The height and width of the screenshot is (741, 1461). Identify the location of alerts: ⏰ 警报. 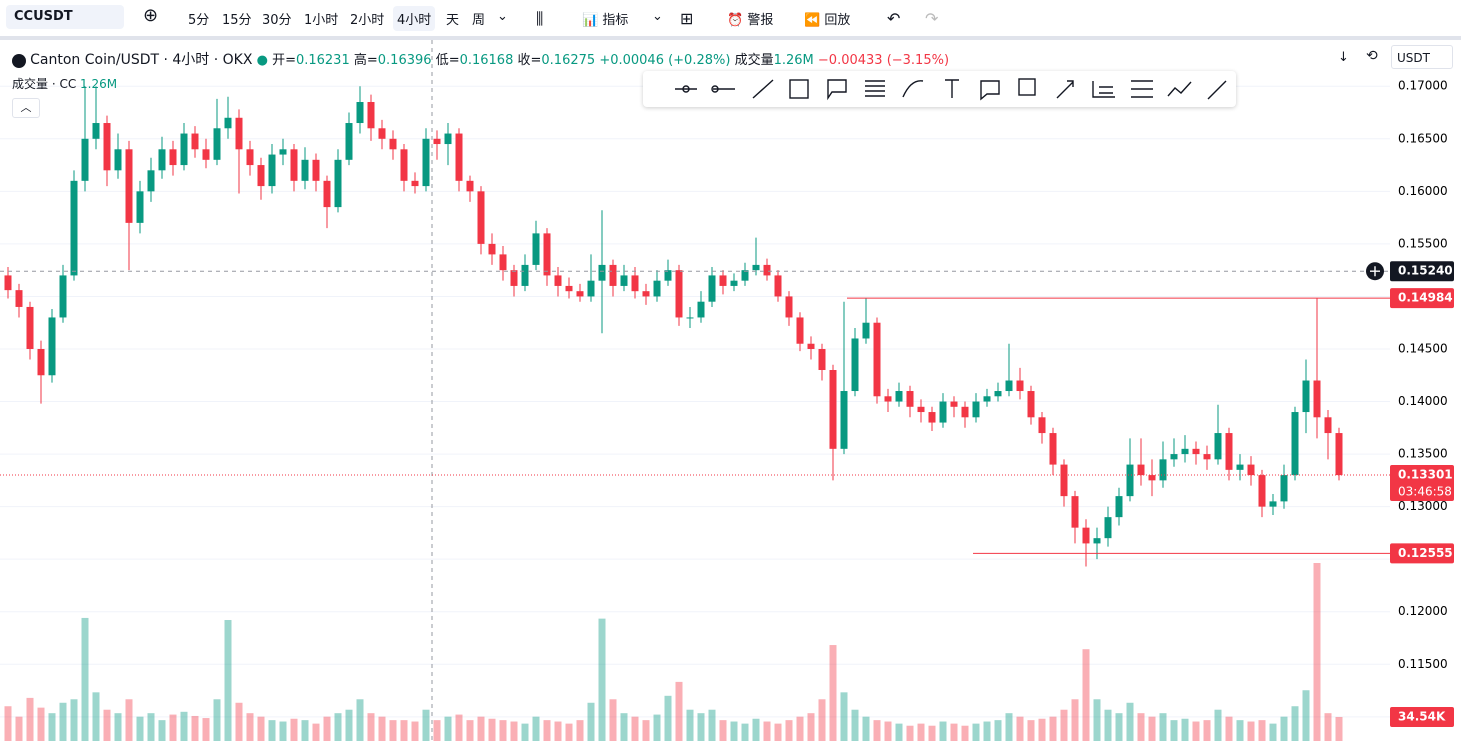
(750, 20).